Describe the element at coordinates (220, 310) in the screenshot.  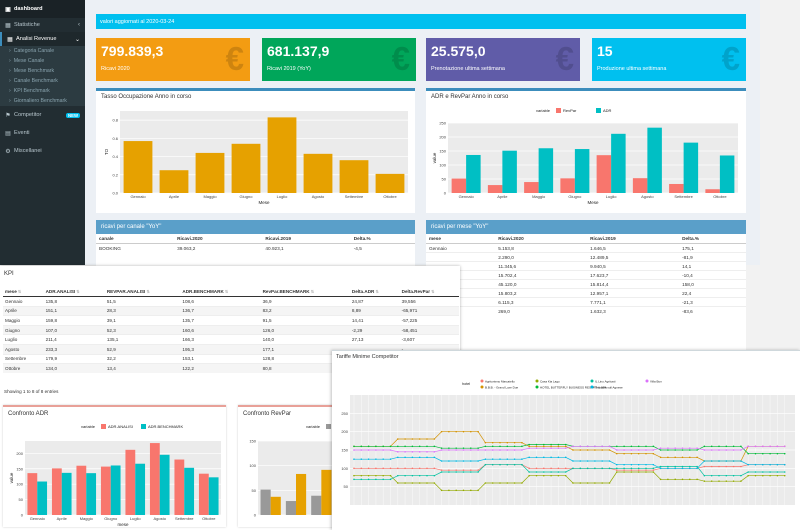
I see `table-cell: 136,7` at that location.